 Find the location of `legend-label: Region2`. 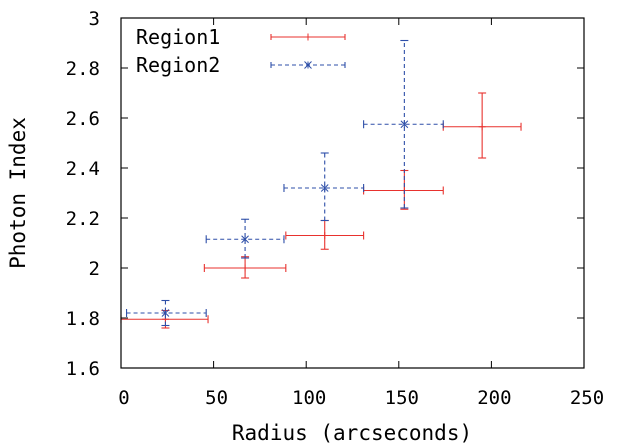

legend-label: Region2 is located at coordinates (178, 65).